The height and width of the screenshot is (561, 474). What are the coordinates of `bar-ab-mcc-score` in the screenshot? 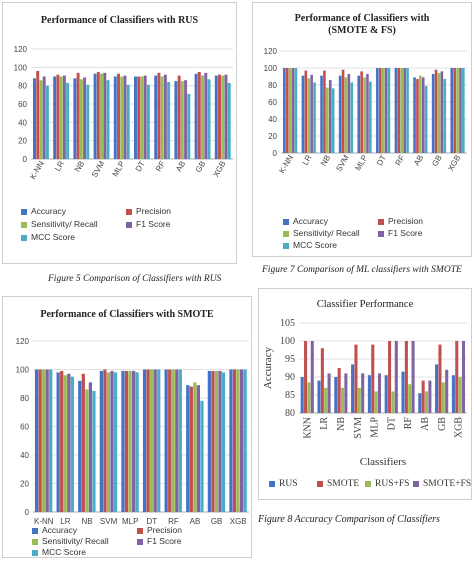 It's located at (189, 126).